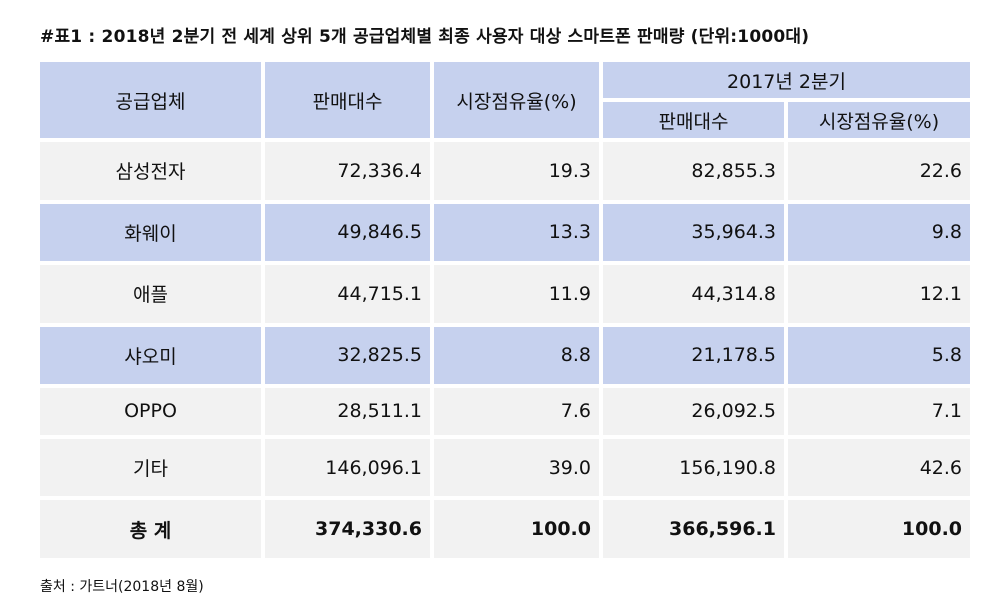 The width and height of the screenshot is (1000, 615). Describe the element at coordinates (516, 411) in the screenshot. I see `share-cell: 7.6` at that location.